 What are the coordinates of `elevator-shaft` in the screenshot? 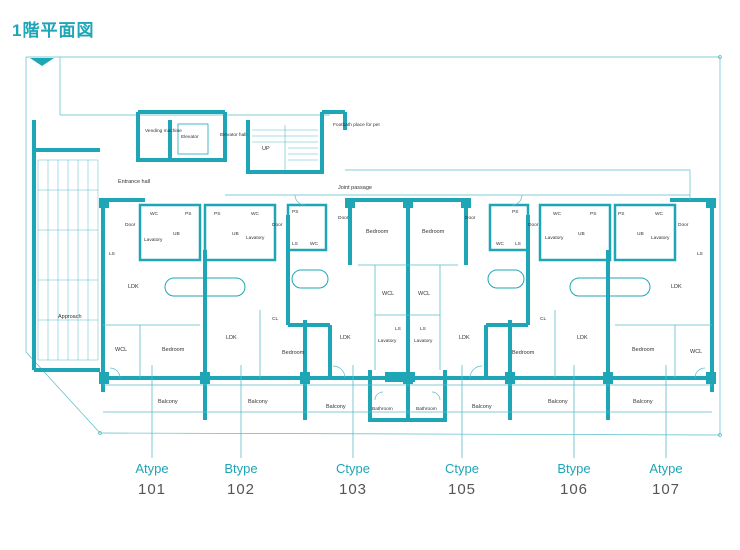 It's located at (193, 139).